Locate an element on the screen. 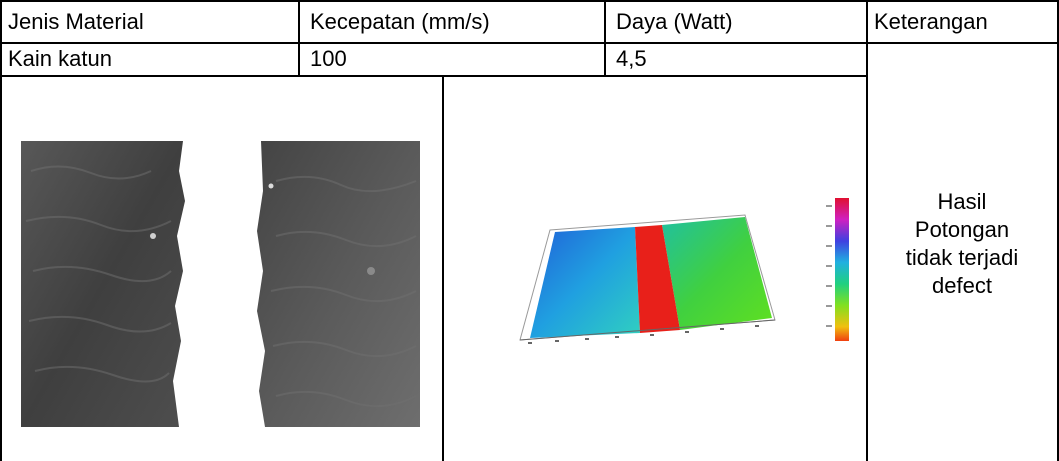 The height and width of the screenshot is (461, 1059). cell-power: 4,5 is located at coordinates (631, 58).